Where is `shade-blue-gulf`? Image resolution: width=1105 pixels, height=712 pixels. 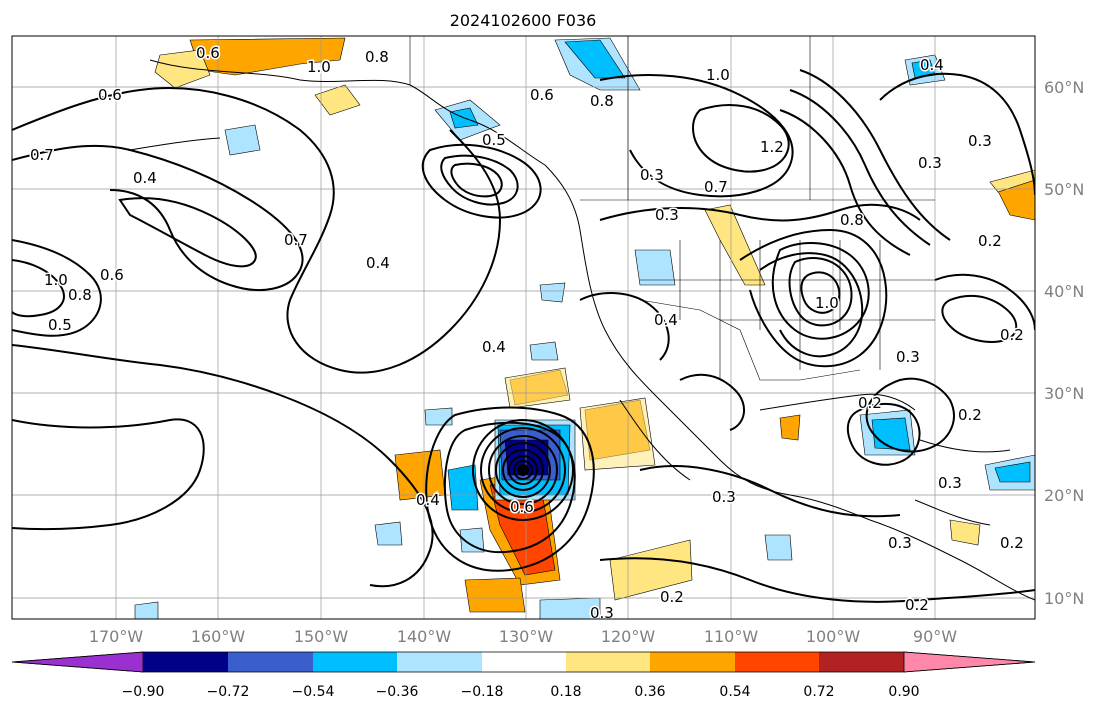 shade-blue-gulf is located at coordinates (891, 434).